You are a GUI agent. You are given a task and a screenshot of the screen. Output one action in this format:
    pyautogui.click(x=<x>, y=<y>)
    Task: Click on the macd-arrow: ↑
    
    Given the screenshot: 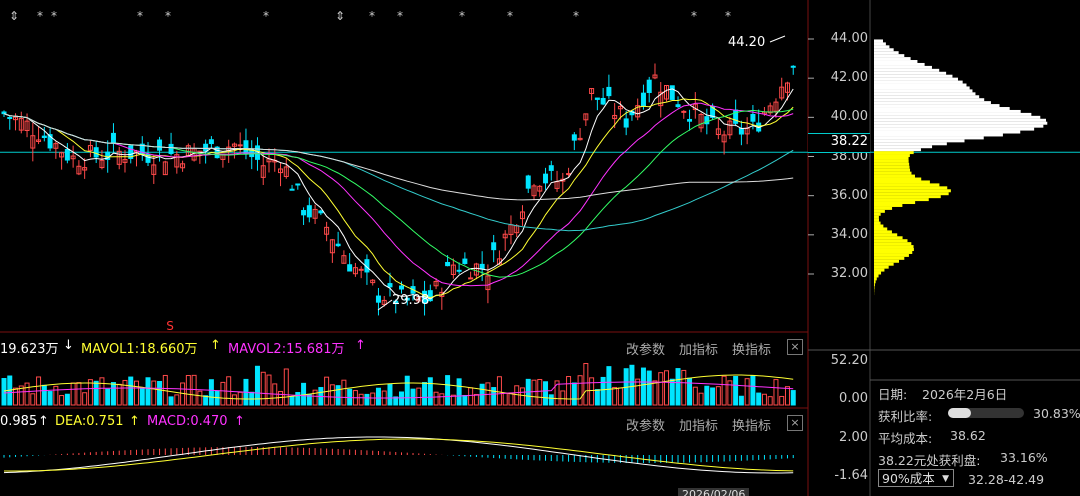 What is the action you would take?
    pyautogui.click(x=239, y=421)
    